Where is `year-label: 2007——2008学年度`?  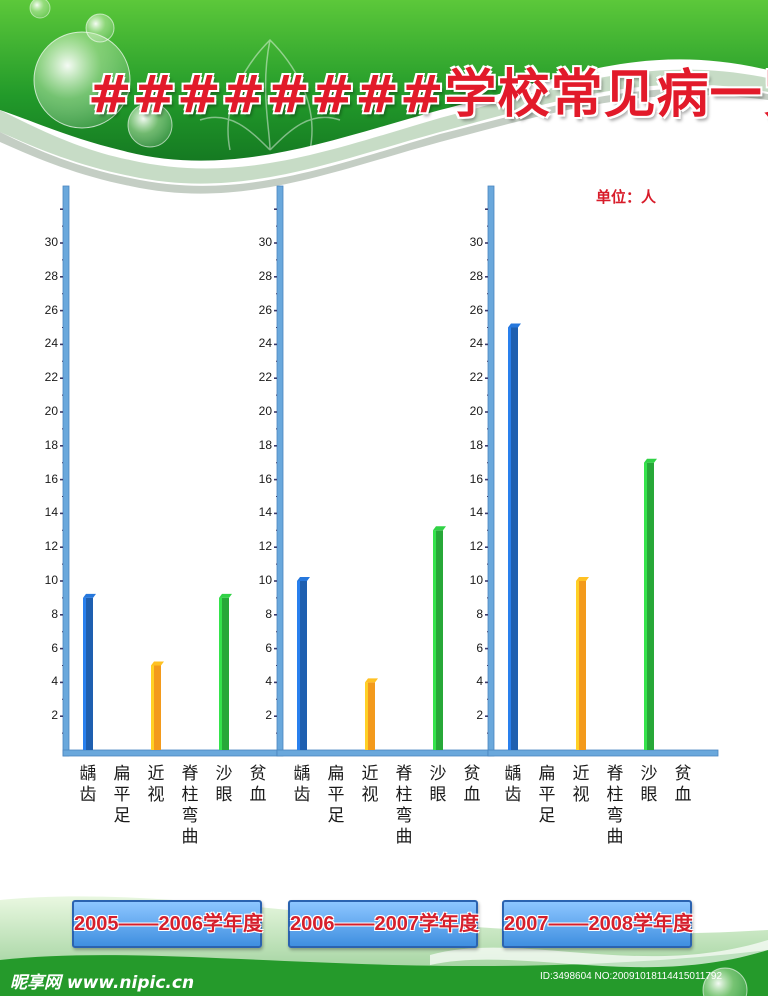
year-label: 2007——2008学年度 is located at coordinates (598, 924).